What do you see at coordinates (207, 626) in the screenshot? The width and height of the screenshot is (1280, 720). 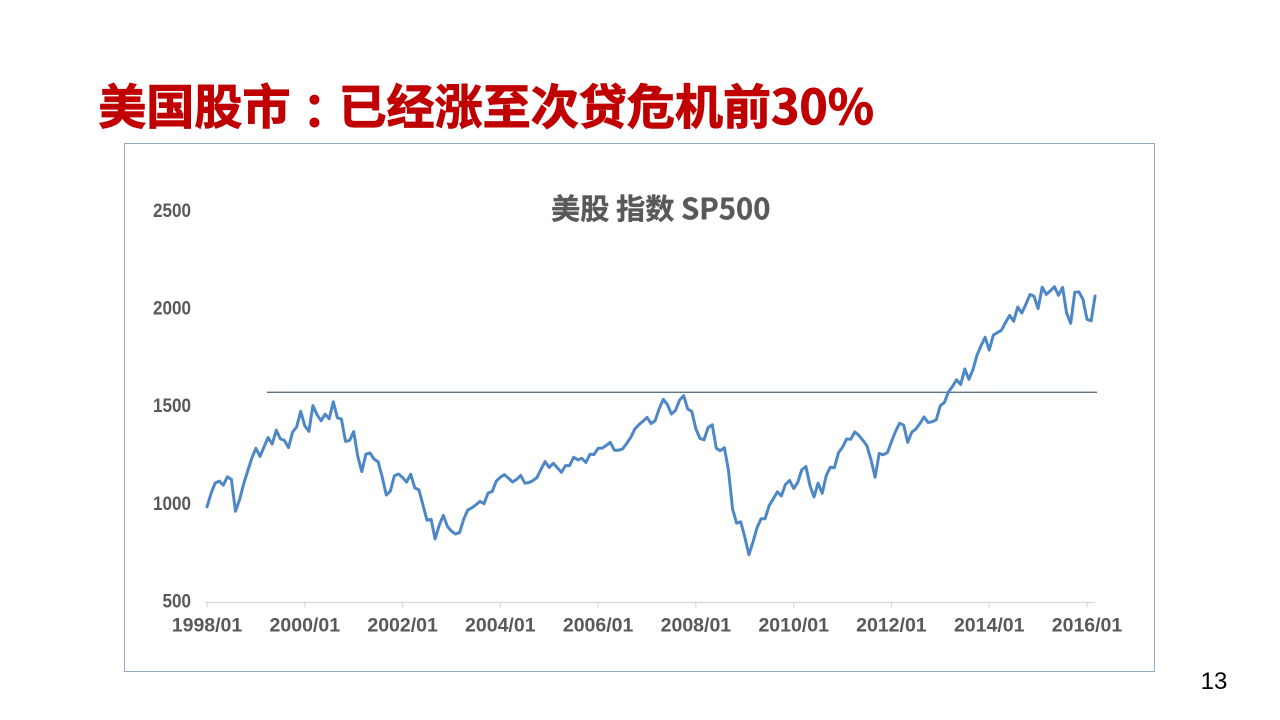 I see `svg-text: 1998/01` at bounding box center [207, 626].